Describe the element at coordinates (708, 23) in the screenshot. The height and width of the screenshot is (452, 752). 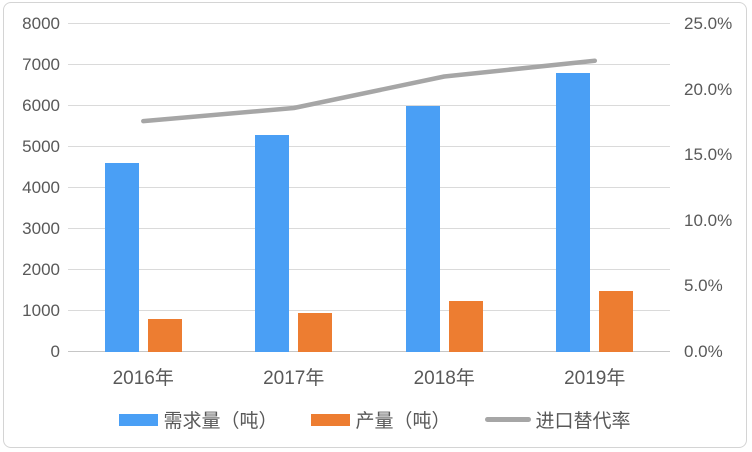
I see `right-axis-tick-label: 25.0%` at that location.